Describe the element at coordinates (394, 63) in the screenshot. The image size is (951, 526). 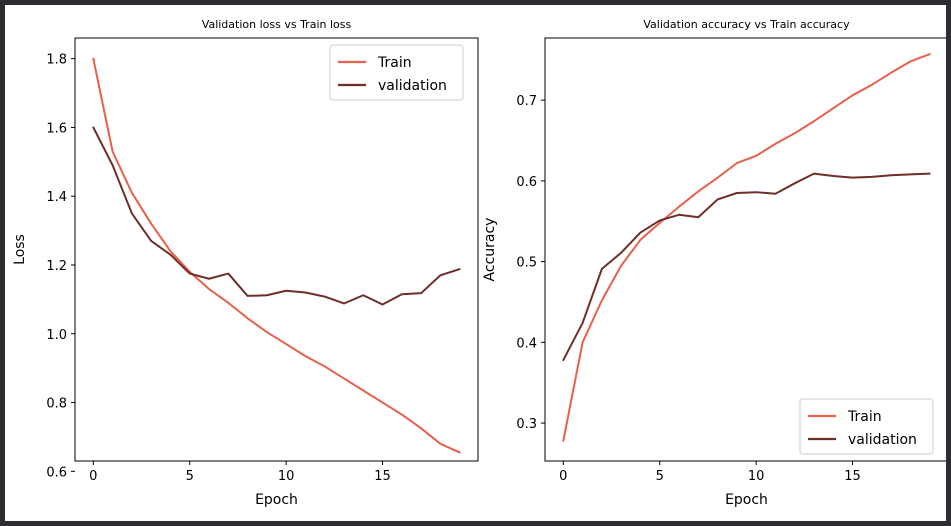
I see `chart-1-legend-label-train: Train` at that location.